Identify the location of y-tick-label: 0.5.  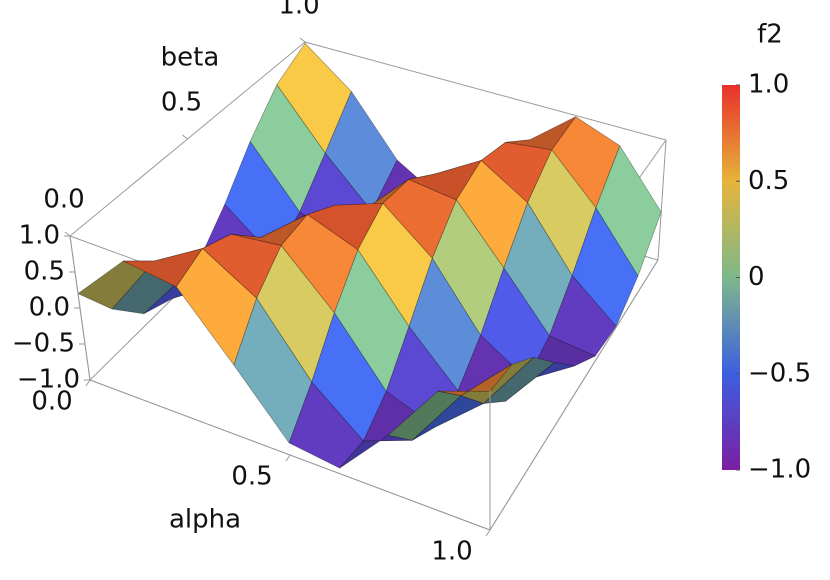
(181, 103).